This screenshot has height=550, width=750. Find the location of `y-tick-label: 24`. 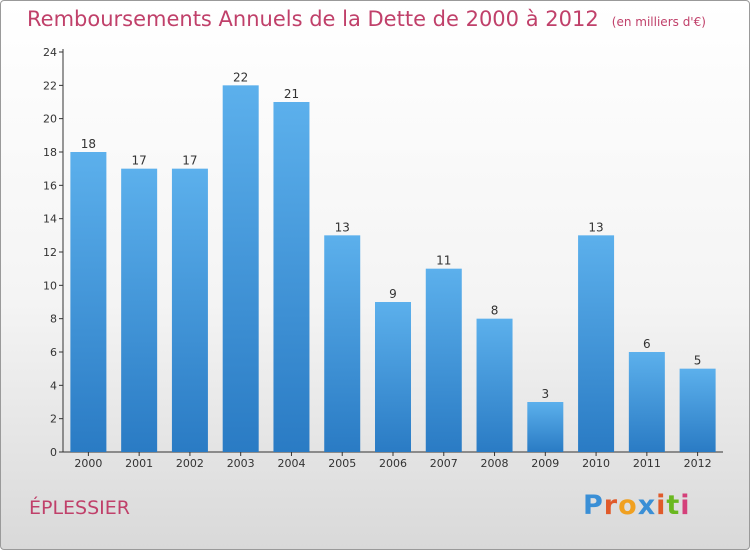

y-tick-label: 24 is located at coordinates (50, 52).